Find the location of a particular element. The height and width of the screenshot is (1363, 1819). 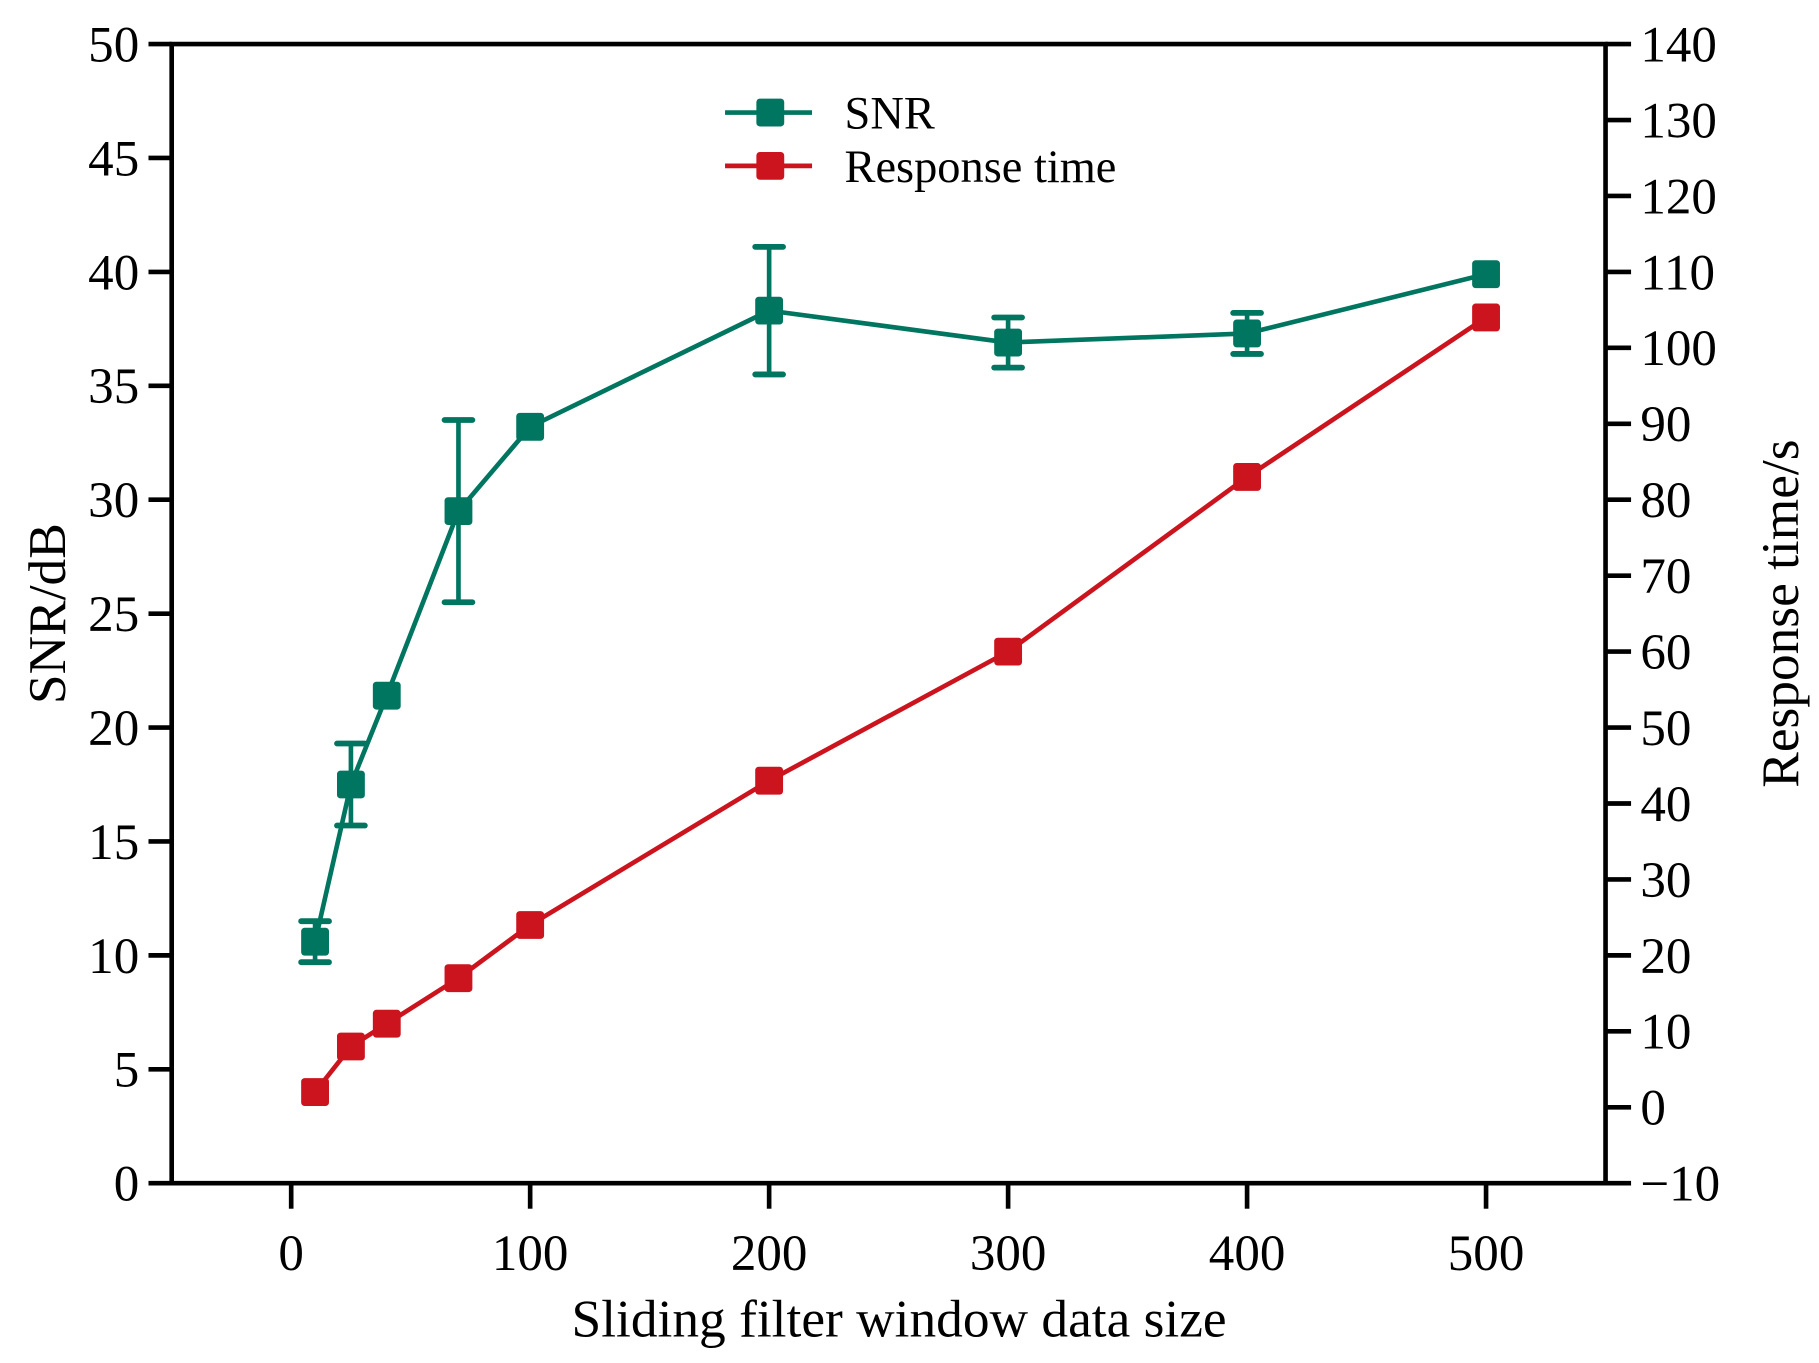

right-y-tick-label: 110 is located at coordinates (1677, 273).